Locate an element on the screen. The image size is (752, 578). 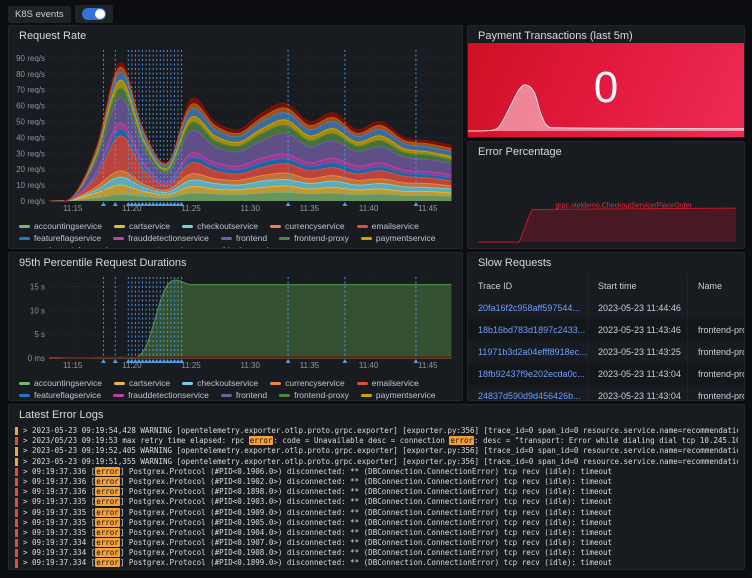
svg-text: 11:20 is located at coordinates (132, 365).